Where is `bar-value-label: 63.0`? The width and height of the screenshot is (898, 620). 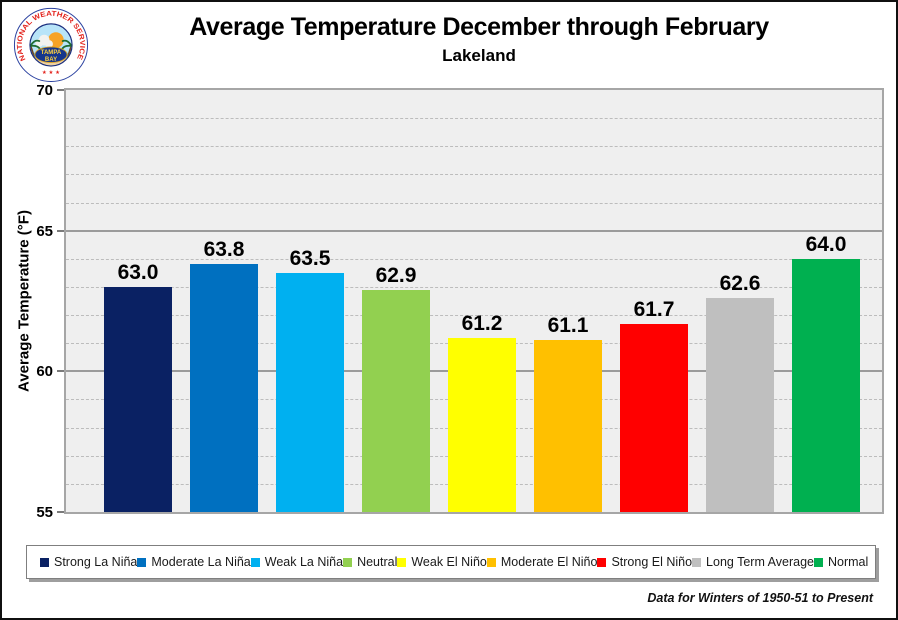 bar-value-label: 63.0 is located at coordinates (138, 272).